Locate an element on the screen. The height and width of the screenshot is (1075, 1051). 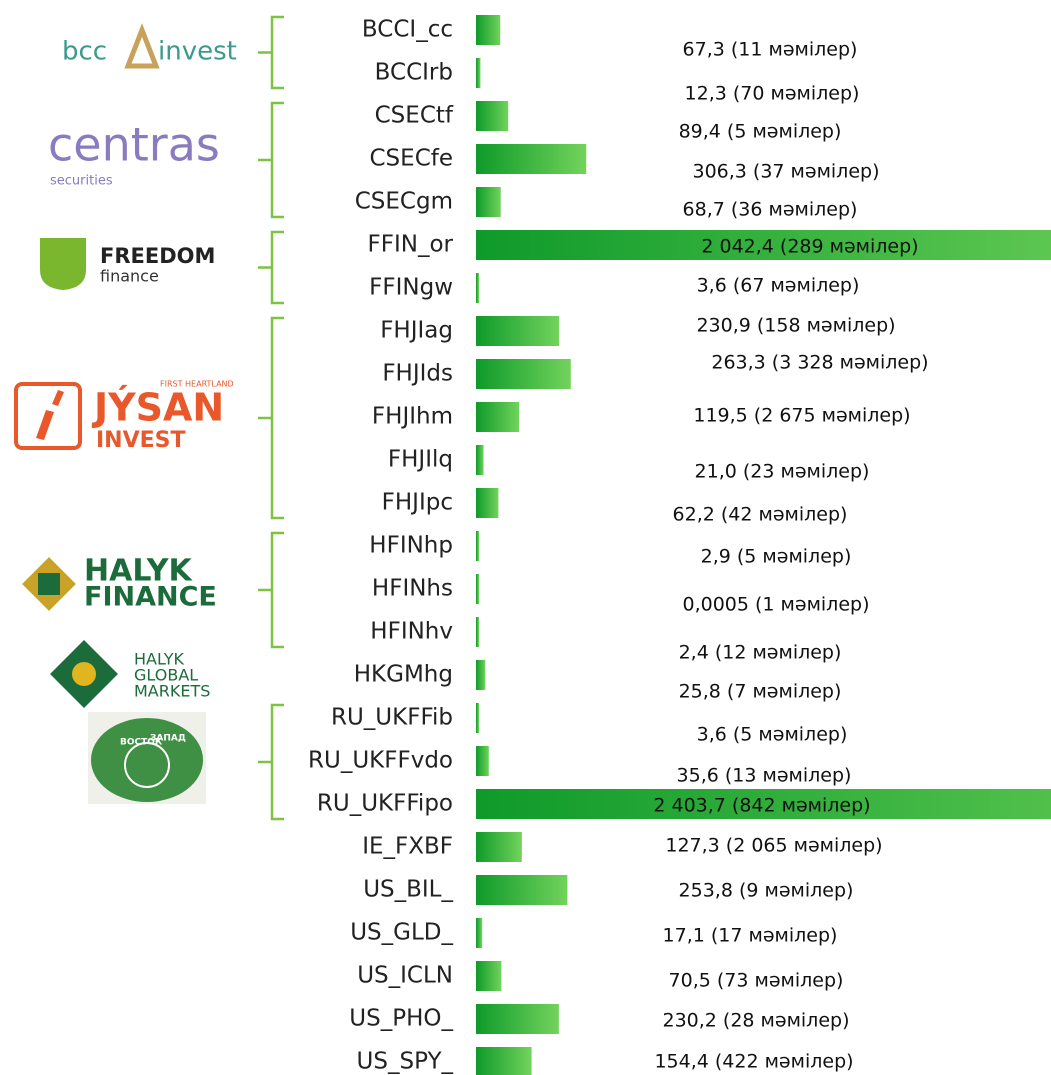
logo-centras: centras securities is located at coordinates (134, 153).